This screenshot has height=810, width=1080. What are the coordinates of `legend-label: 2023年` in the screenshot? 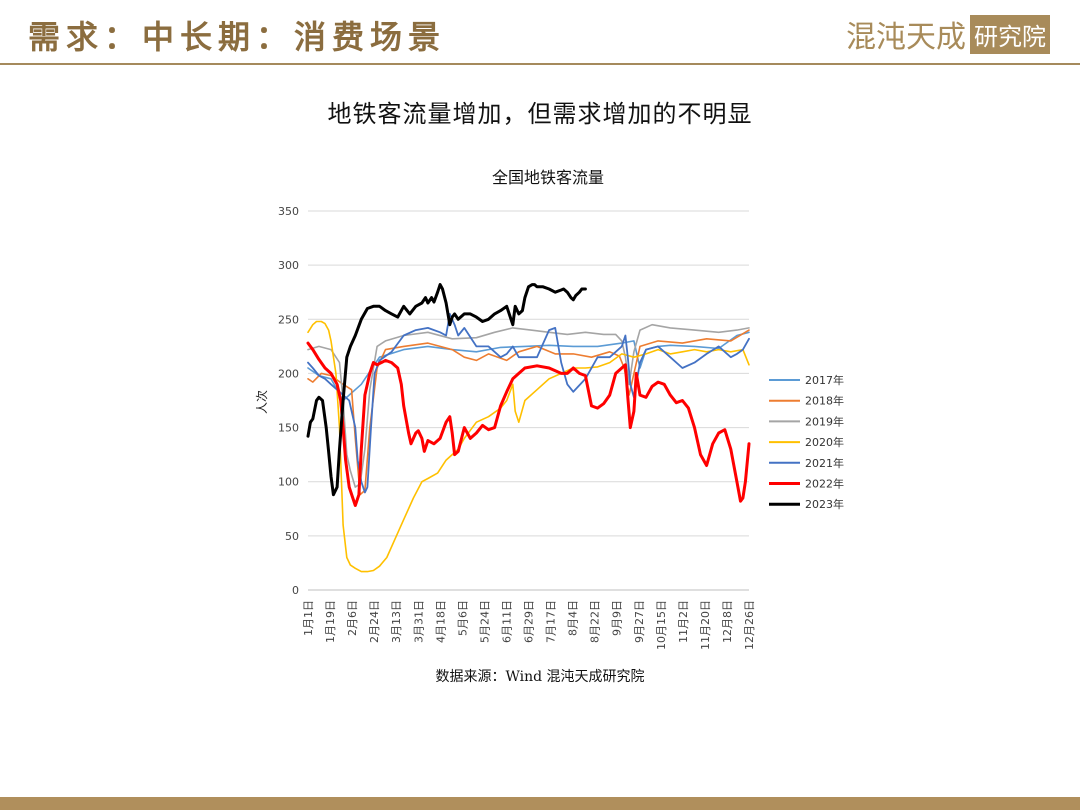 It's located at (824, 504).